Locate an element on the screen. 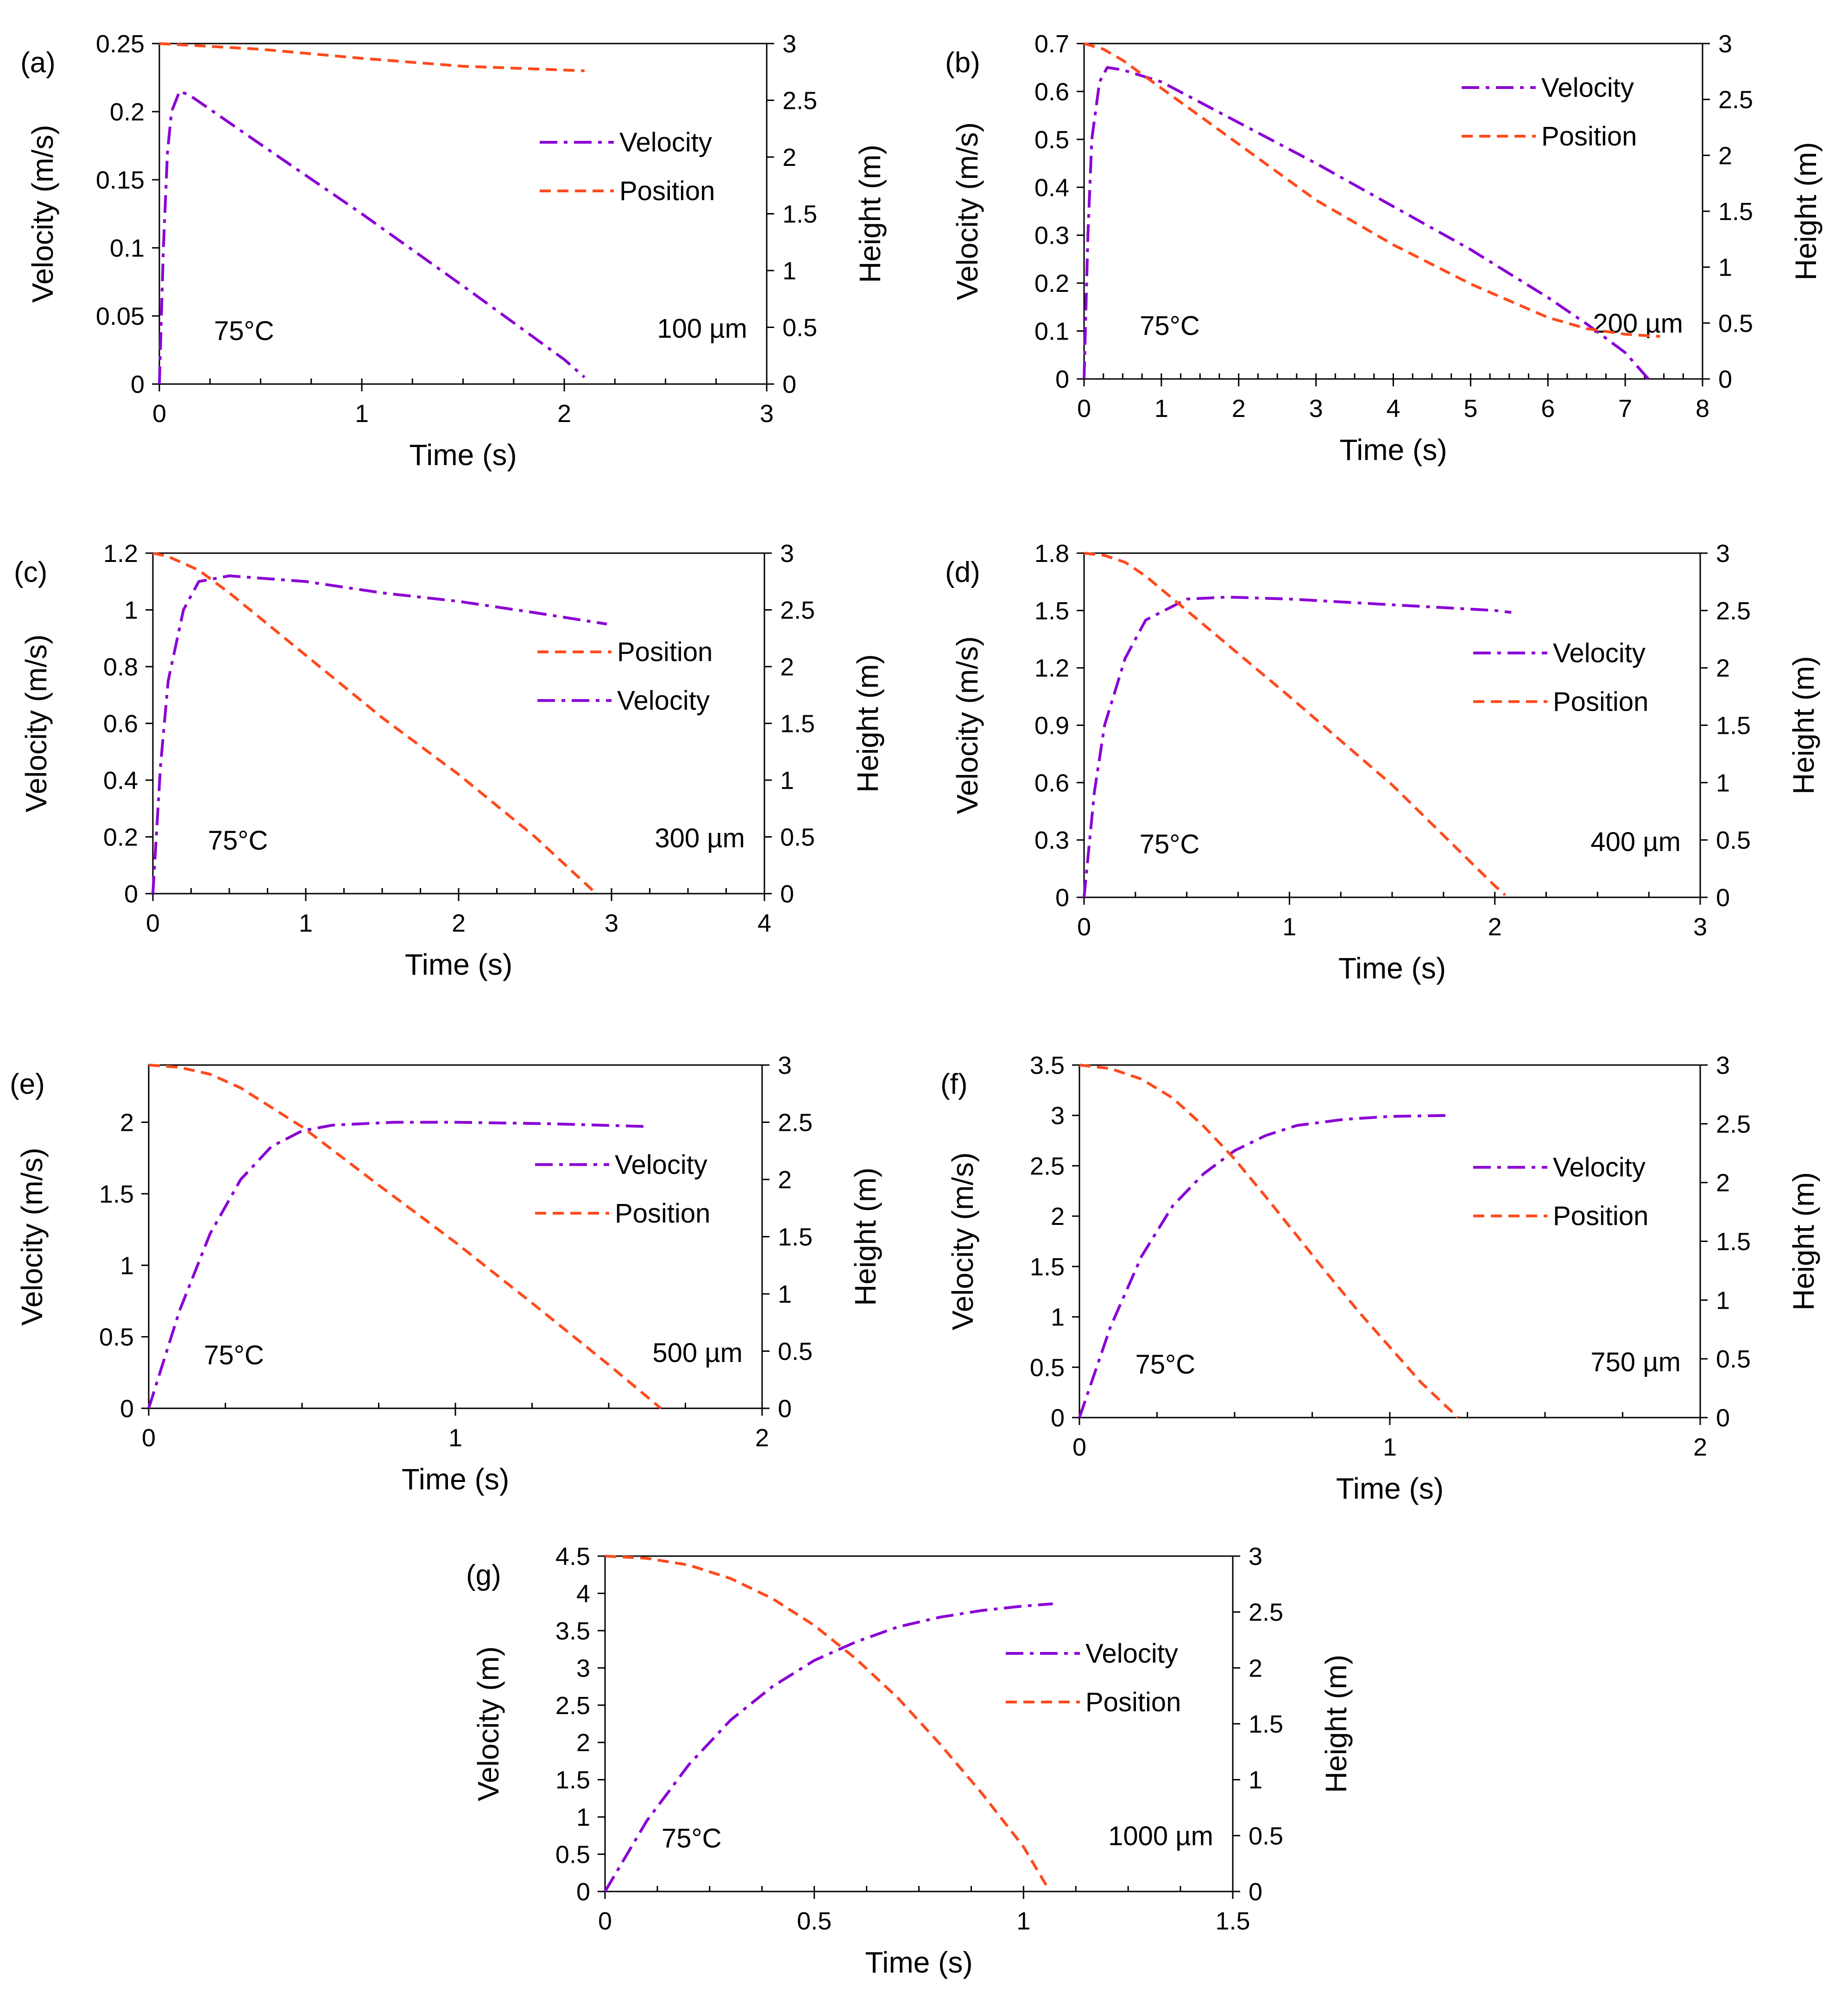 This screenshot has width=1848, height=2005. y-tick-label: 2.5 is located at coordinates (572, 1706).